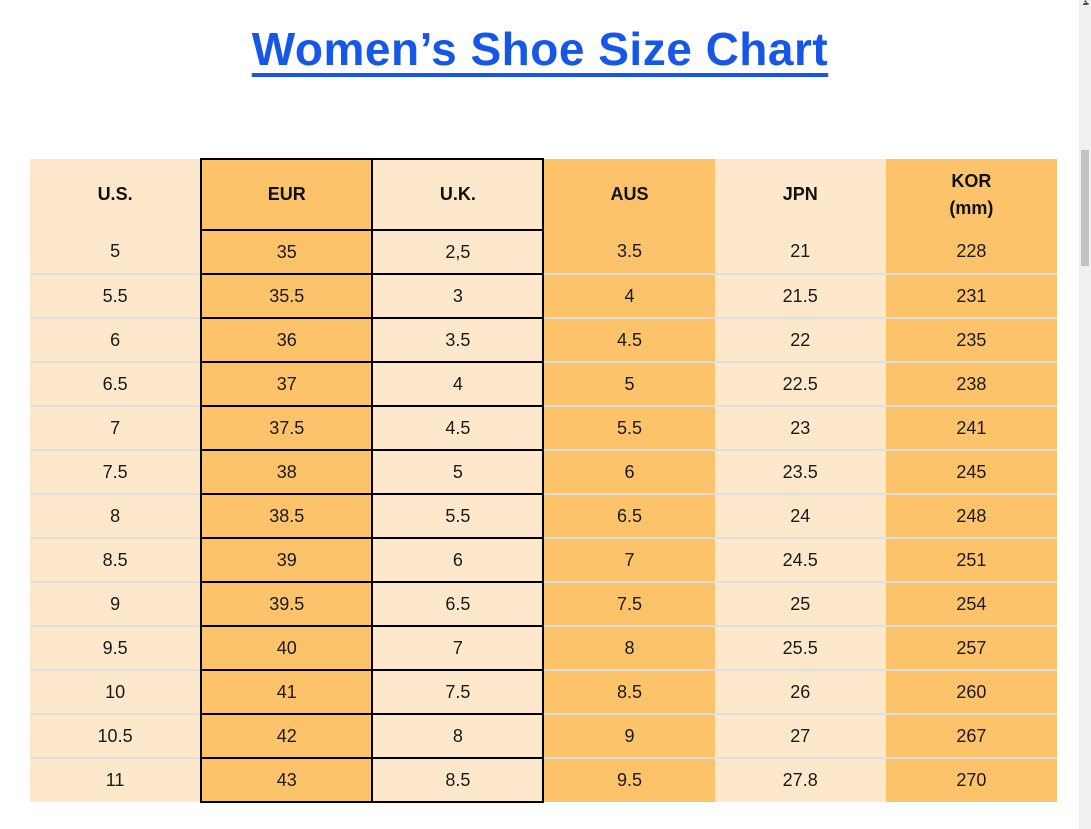  I want to click on table-cell: 3, so click(458, 296).